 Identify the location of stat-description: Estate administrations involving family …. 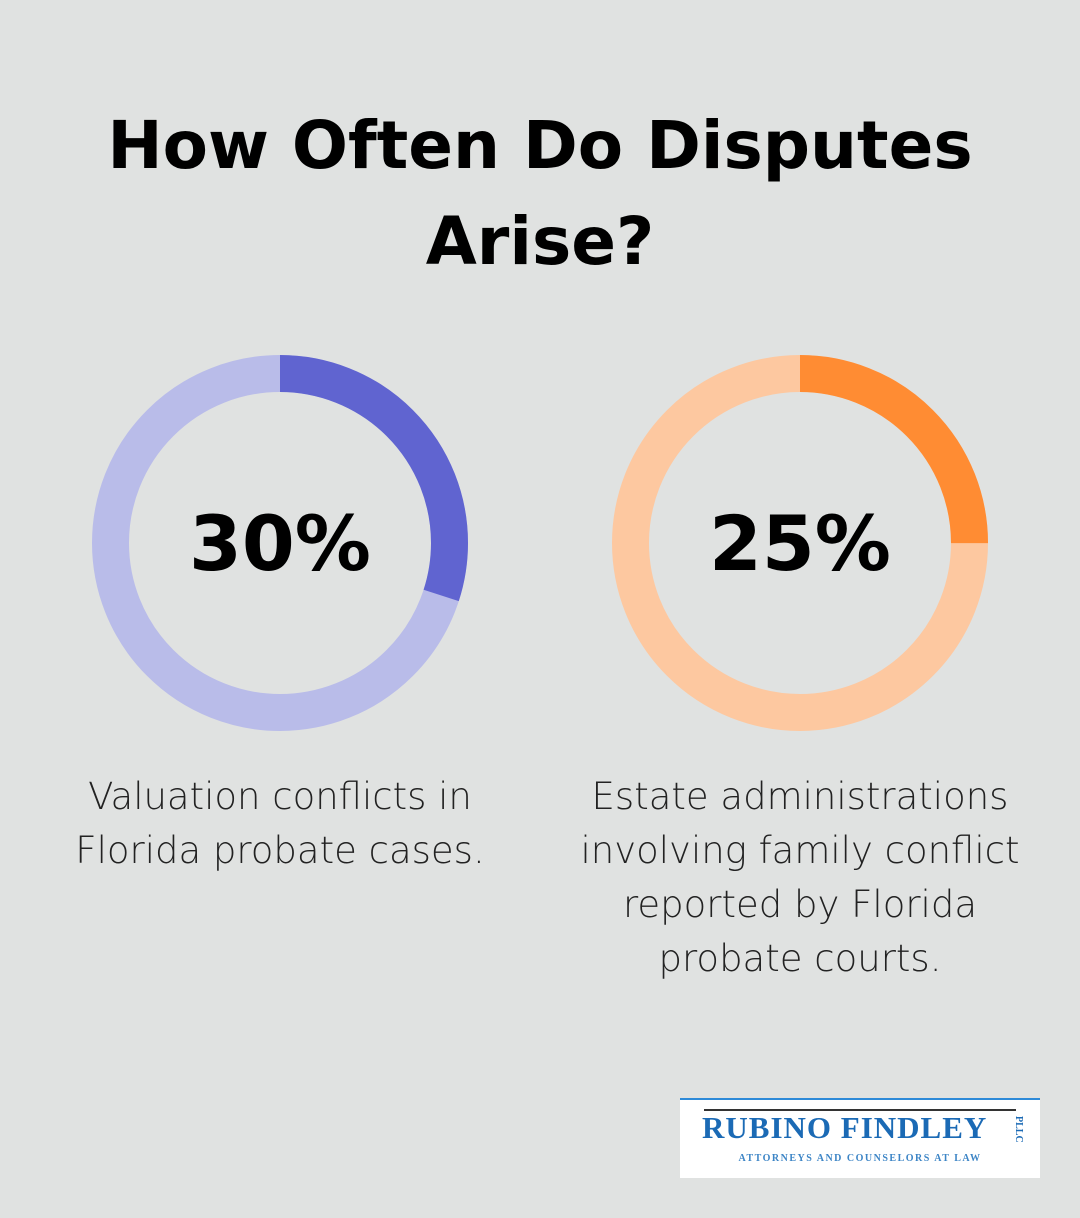
(800, 877).